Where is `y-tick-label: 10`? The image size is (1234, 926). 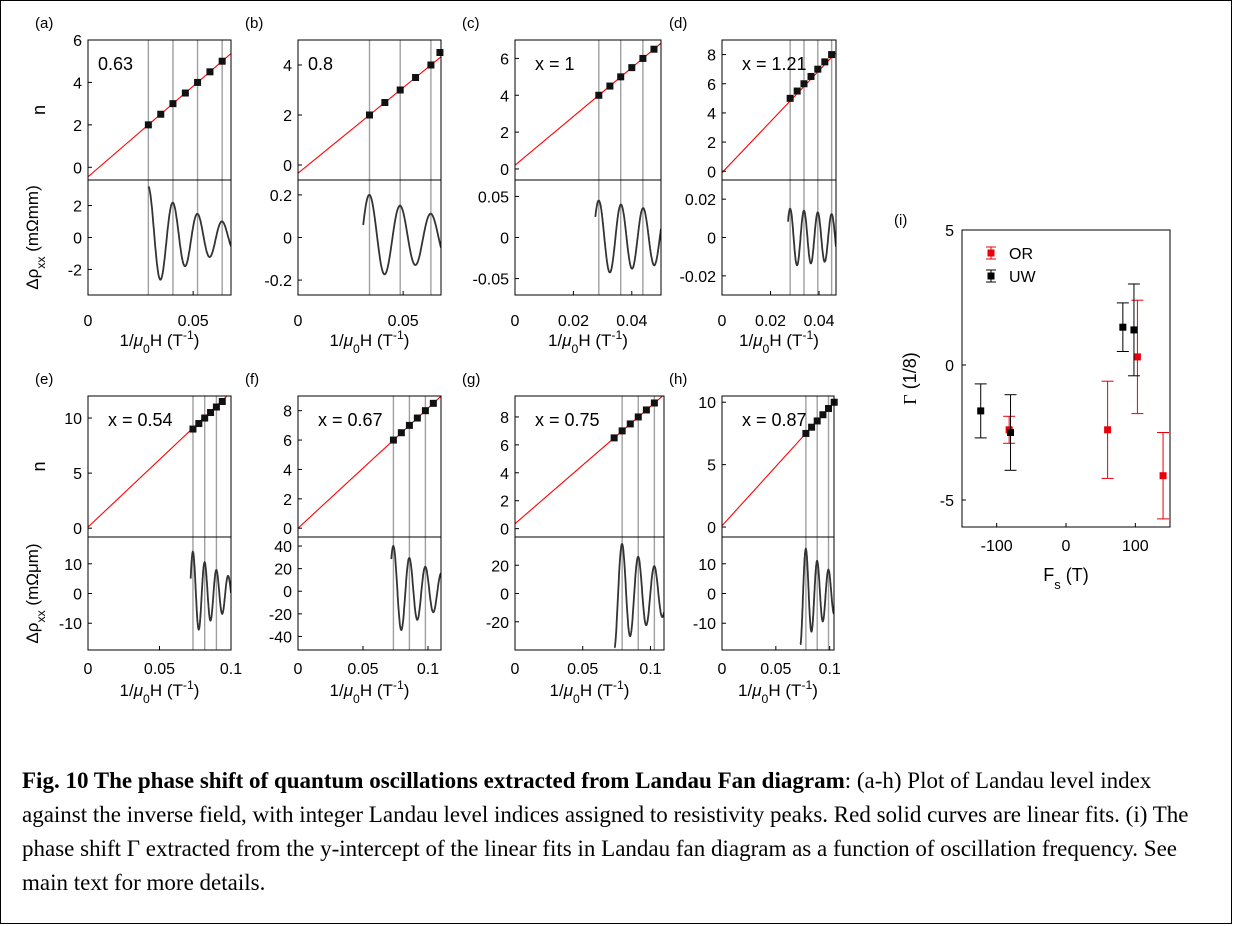
y-tick-label: 10 is located at coordinates (73, 419).